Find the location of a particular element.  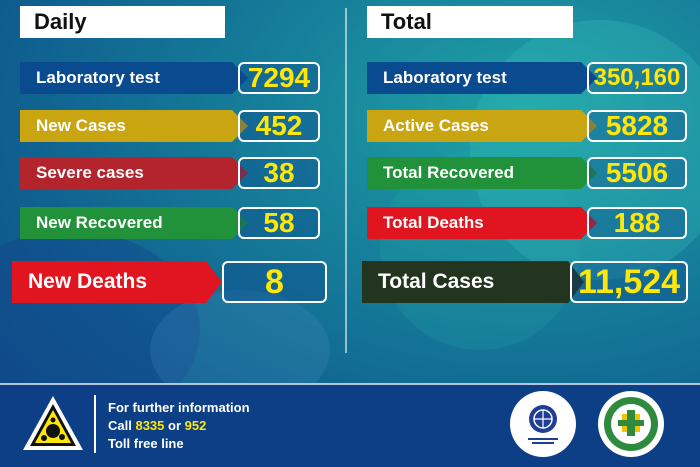

total-active-cases-label: Active Cases is located at coordinates (482, 126).